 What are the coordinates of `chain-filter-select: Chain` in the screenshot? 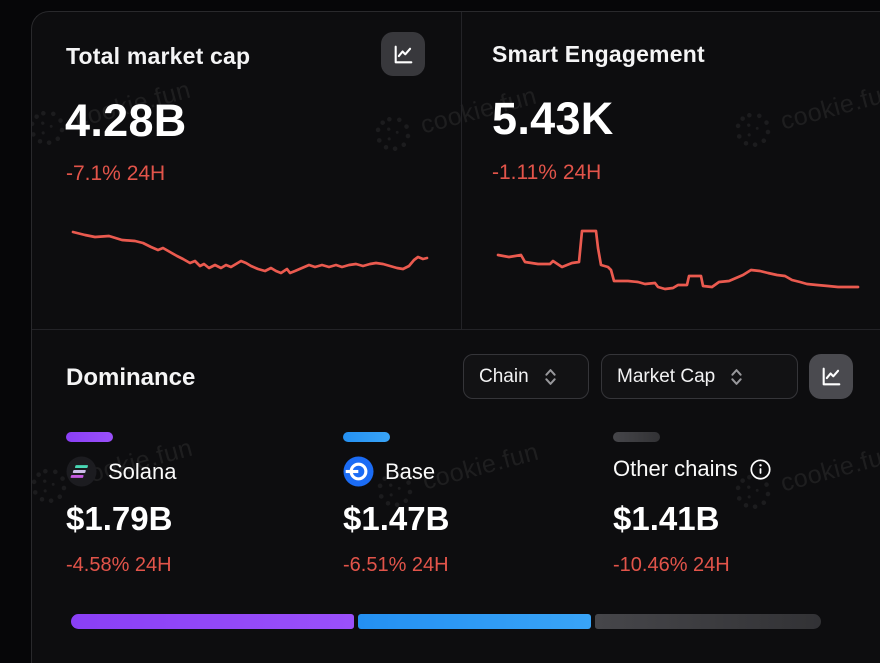 It's located at (526, 376).